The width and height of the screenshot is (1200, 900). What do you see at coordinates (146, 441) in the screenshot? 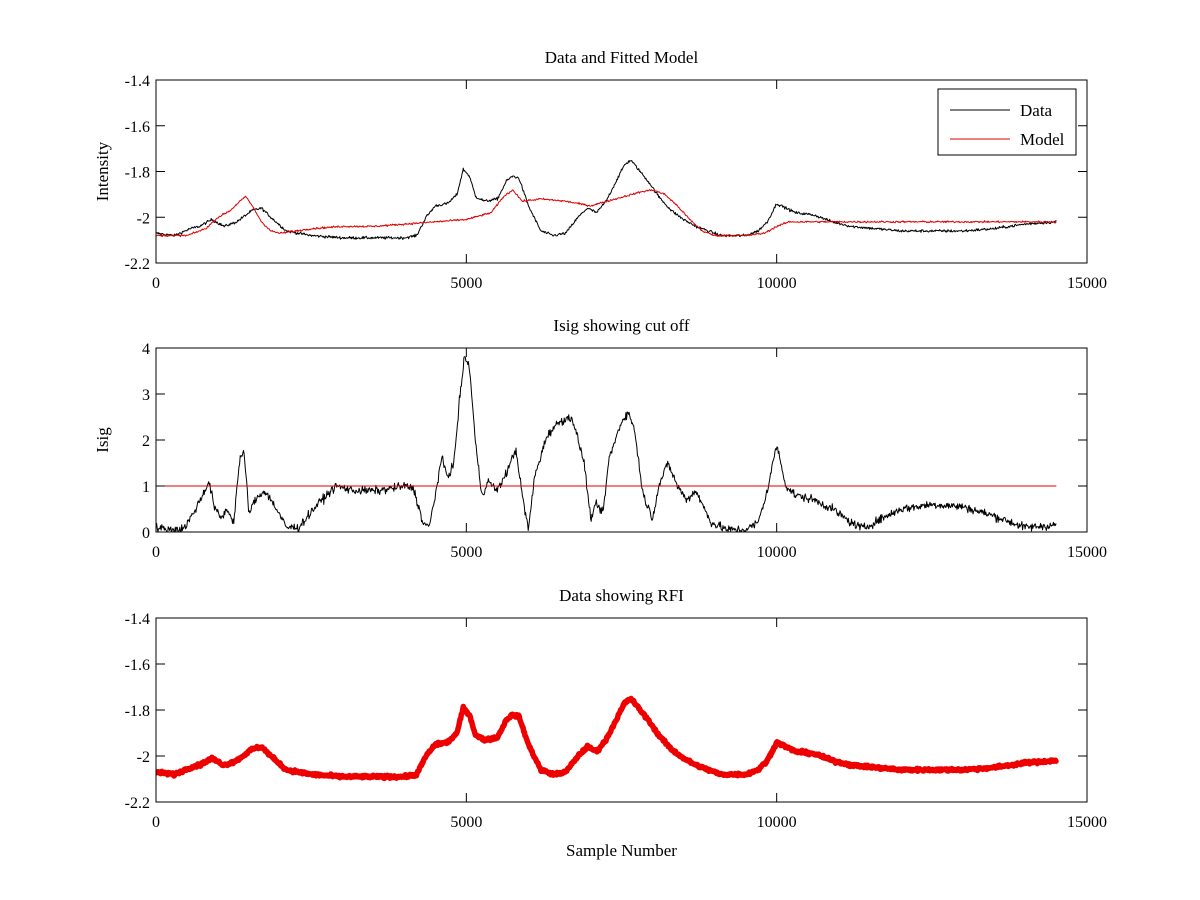
I see `y-tick-label: 2` at bounding box center [146, 441].